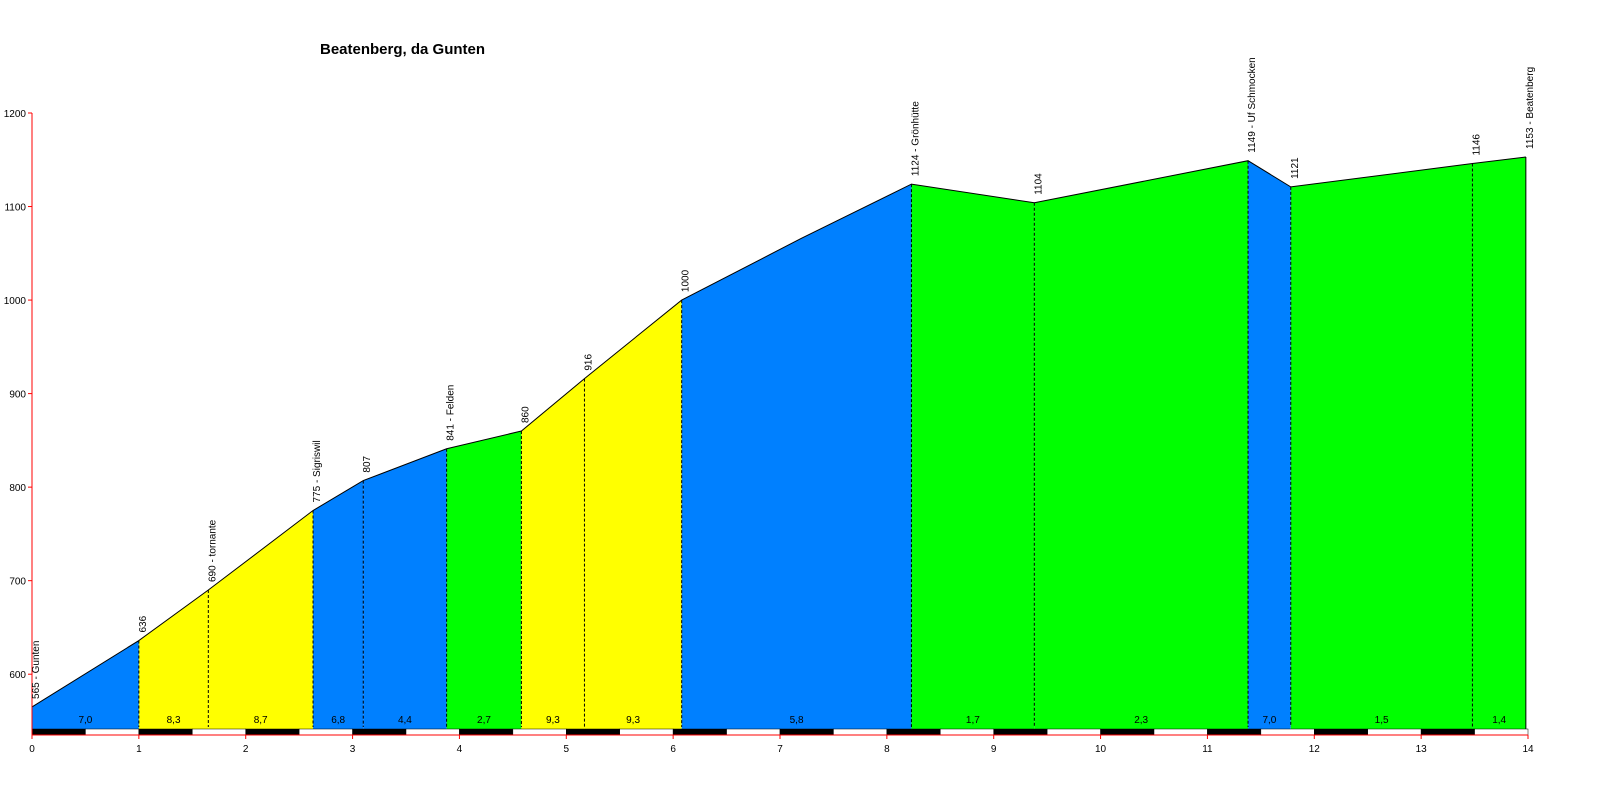 The height and width of the screenshot is (800, 1600). What do you see at coordinates (686, 280) in the screenshot?
I see `point-label-8: 1000` at bounding box center [686, 280].